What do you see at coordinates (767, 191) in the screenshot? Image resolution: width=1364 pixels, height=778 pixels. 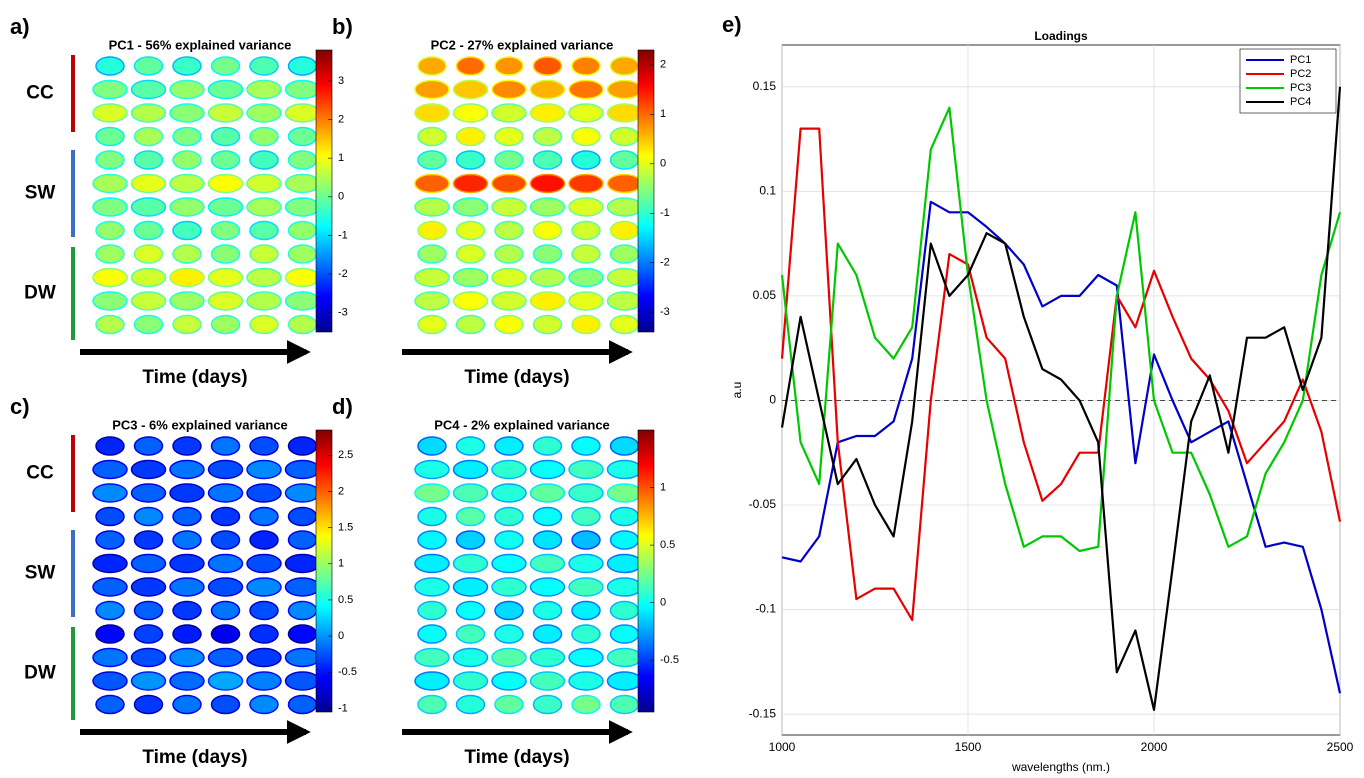 I see `y-tick-label: 0.1` at bounding box center [767, 191].